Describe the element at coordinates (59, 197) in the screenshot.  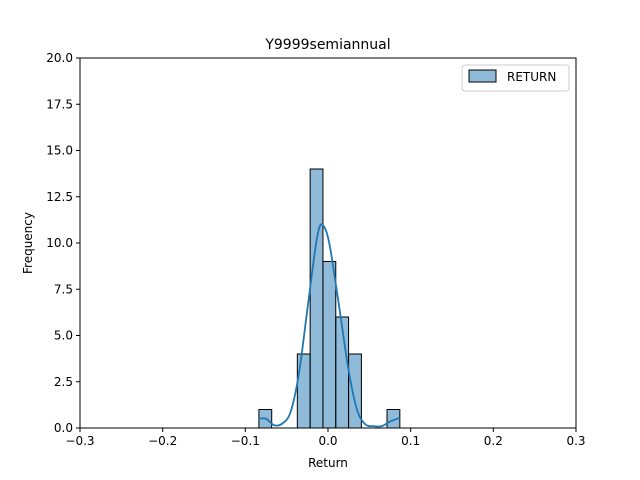
I see `y-tick-label: 12.5` at that location.